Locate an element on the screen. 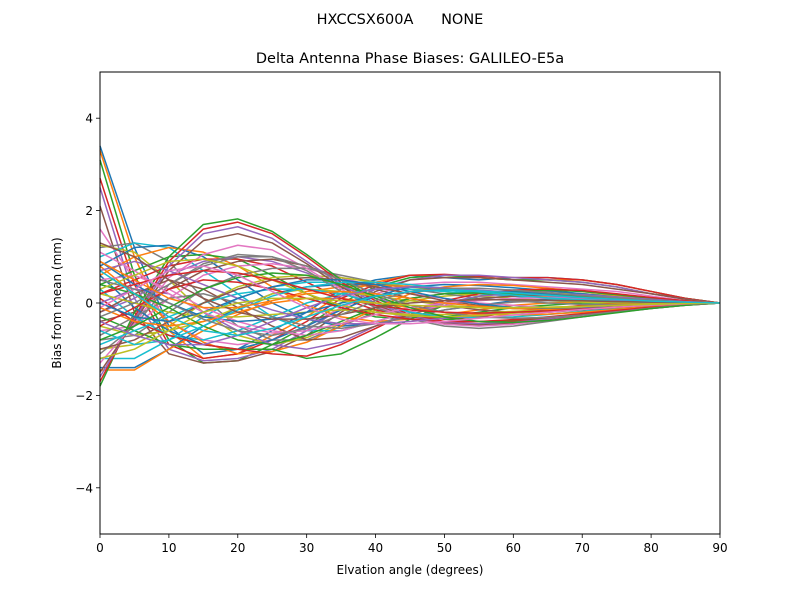 This screenshot has height=604, width=800. series-line-s53 is located at coordinates (410, 306).